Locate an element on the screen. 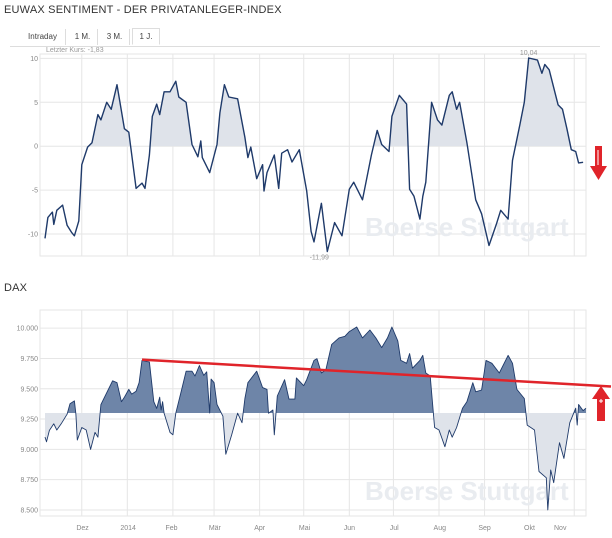 The image size is (612, 538). min-value-label: -11,99 is located at coordinates (319, 258).